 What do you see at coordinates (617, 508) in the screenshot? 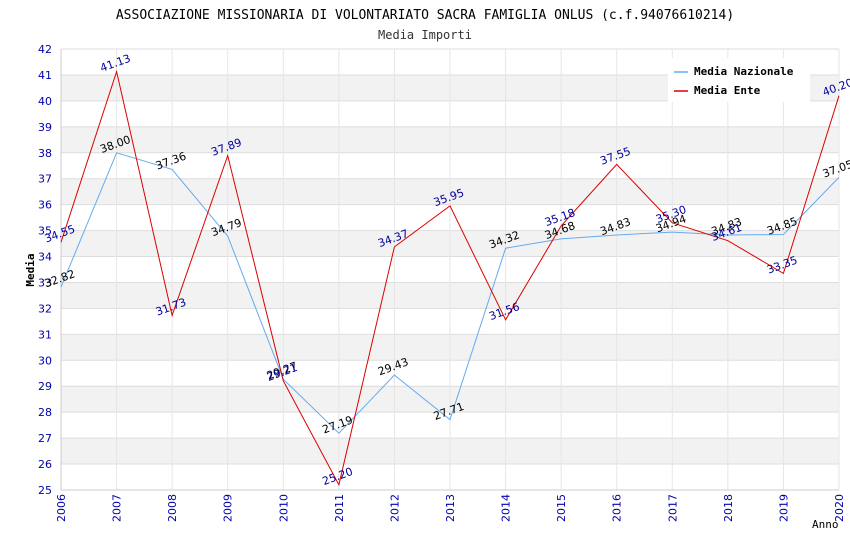
I see `x-tick-label: 2016` at bounding box center [617, 508].